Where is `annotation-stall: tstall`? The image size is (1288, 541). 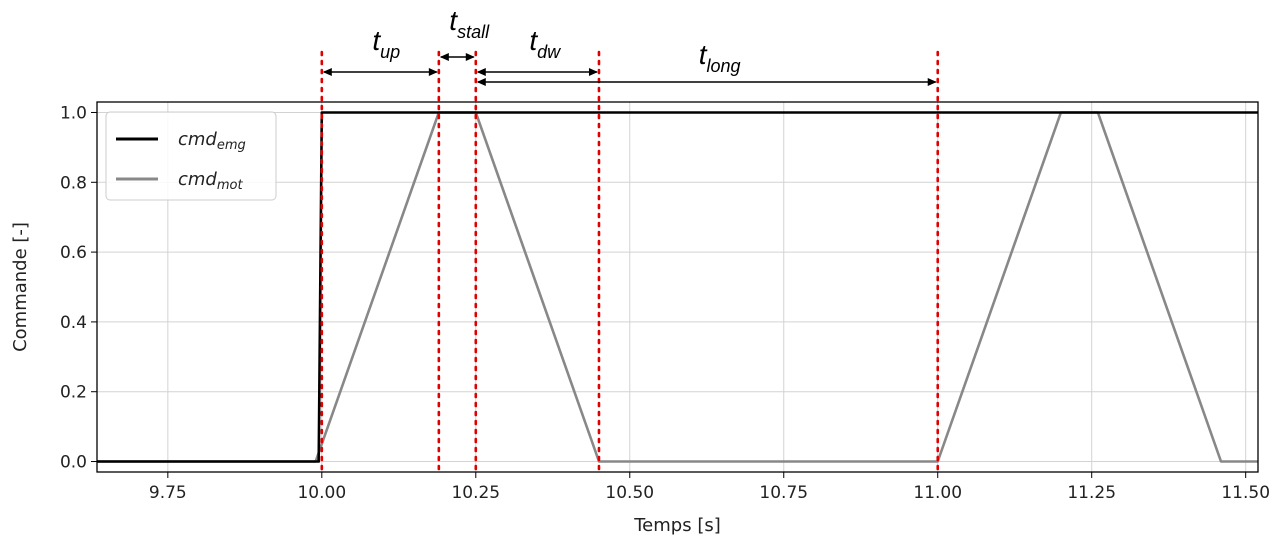
annotation-stall: tstall is located at coordinates (464, 33).